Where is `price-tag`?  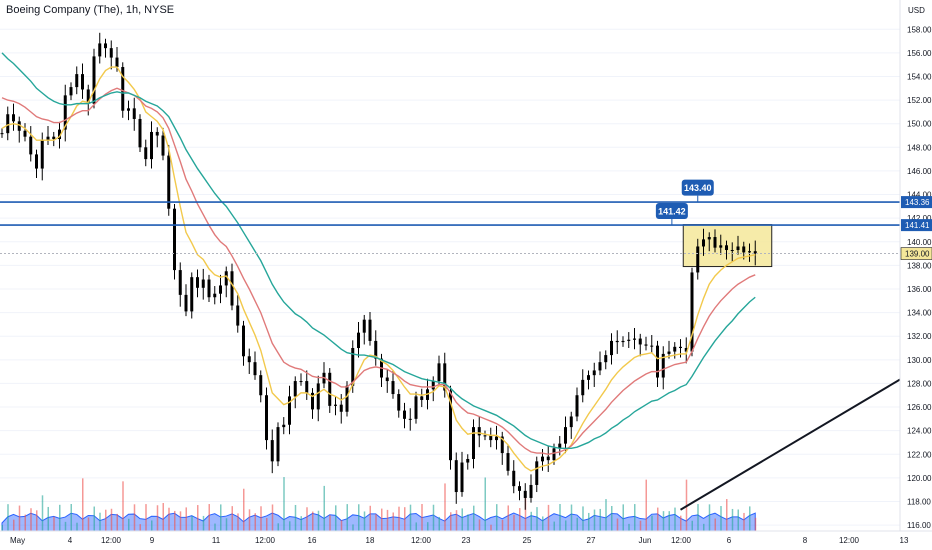
price-tag is located at coordinates (916, 202).